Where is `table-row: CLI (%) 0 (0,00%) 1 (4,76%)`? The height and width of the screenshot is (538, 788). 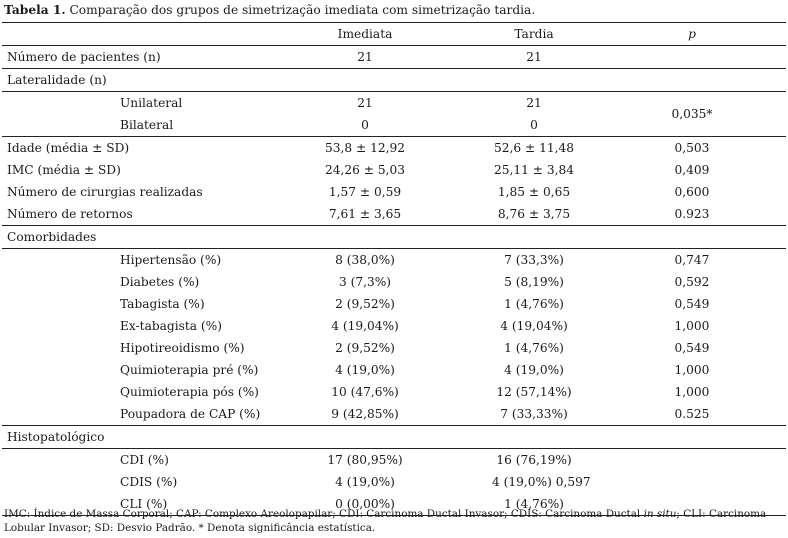
table-row: CLI (%) 0 (0,00%) 1 (4,76%) is located at coordinates (394, 504).